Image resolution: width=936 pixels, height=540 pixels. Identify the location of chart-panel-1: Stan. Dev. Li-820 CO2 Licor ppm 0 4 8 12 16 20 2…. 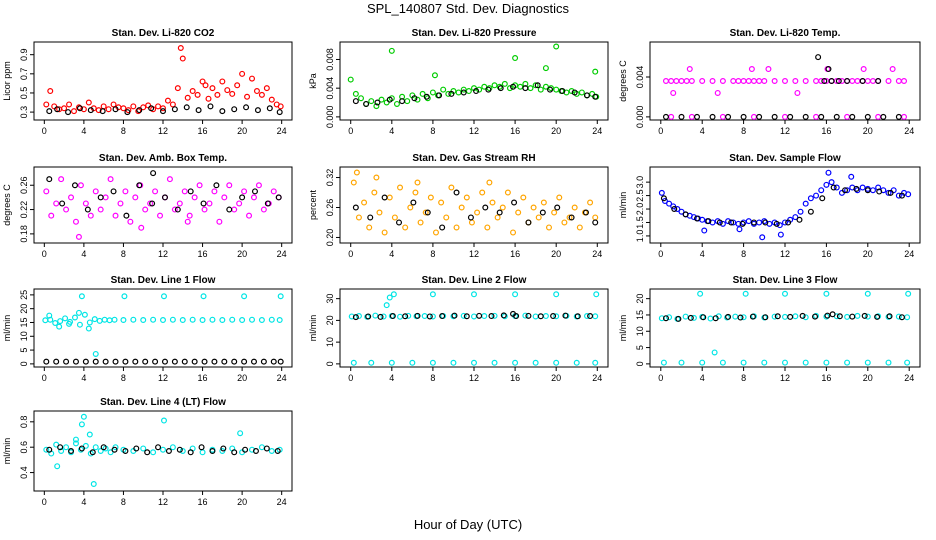
(147, 82).